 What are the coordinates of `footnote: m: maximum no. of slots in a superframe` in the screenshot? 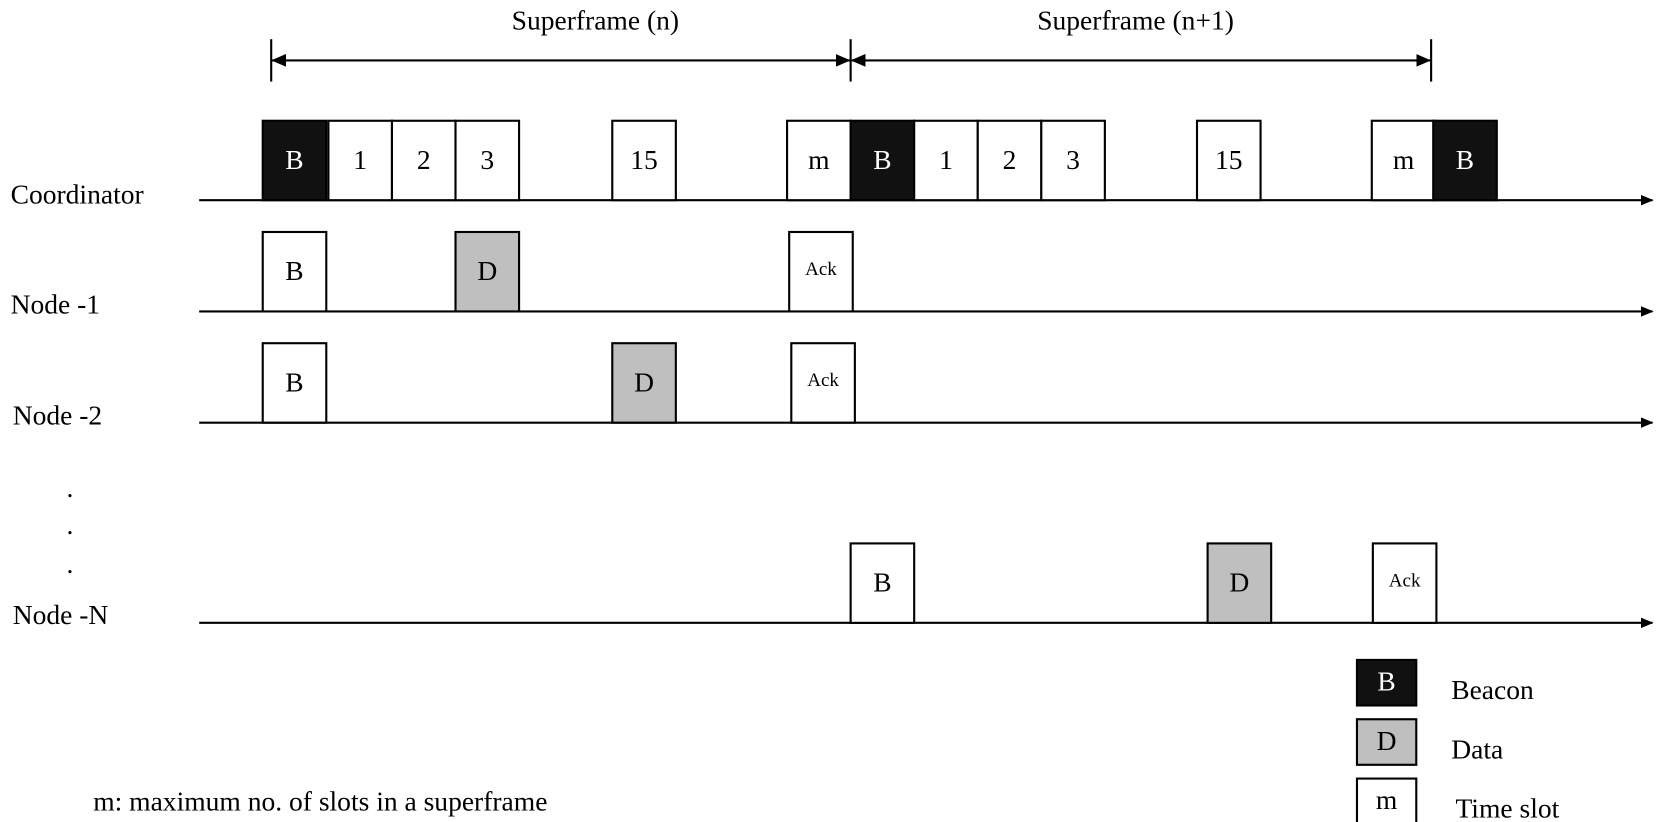 It's located at (320, 800).